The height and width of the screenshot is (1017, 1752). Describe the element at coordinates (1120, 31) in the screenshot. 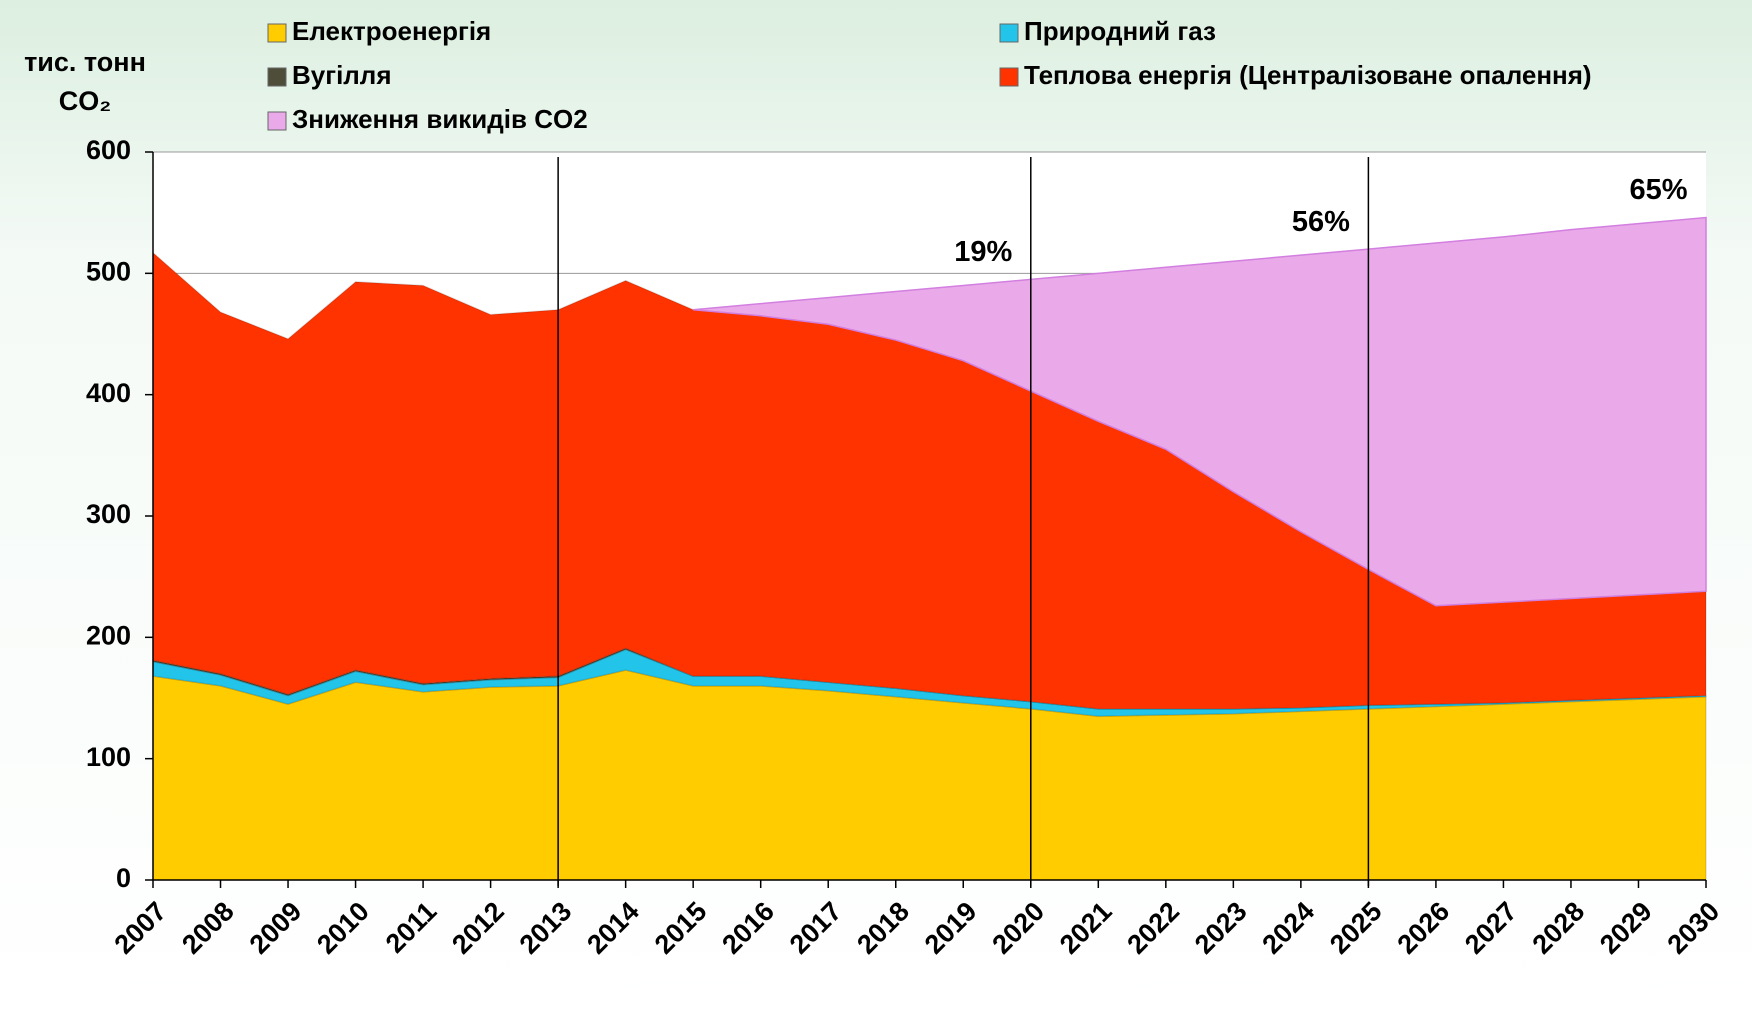

I see `legend-label: Природний газ` at that location.